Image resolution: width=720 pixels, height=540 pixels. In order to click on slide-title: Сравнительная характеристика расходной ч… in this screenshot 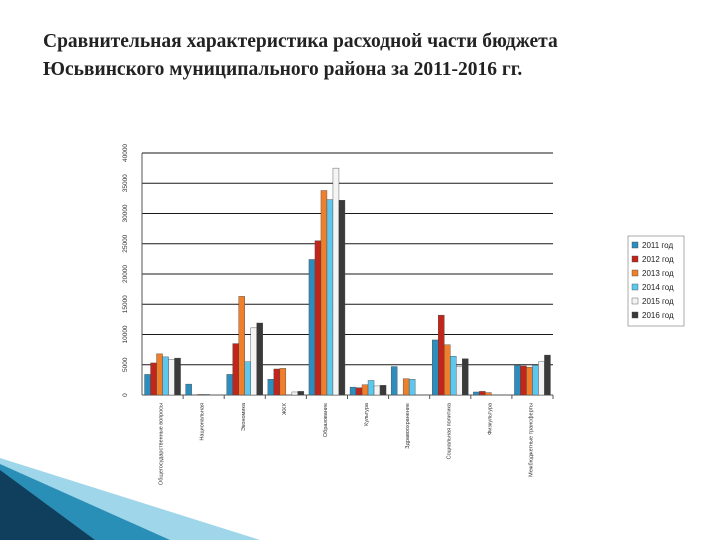, I will do `click(363, 56)`.